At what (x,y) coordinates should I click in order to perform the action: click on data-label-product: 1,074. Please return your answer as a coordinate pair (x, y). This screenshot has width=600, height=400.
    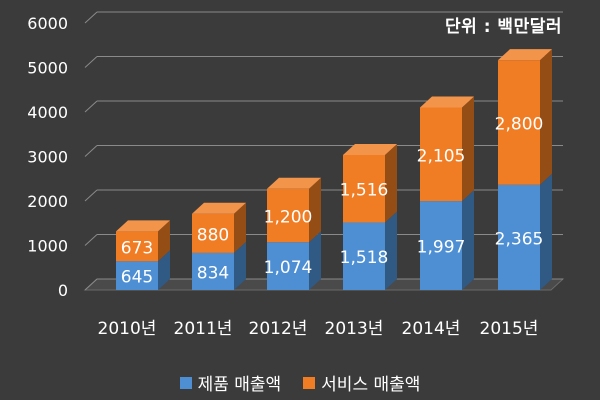
    Looking at the image, I should click on (288, 268).